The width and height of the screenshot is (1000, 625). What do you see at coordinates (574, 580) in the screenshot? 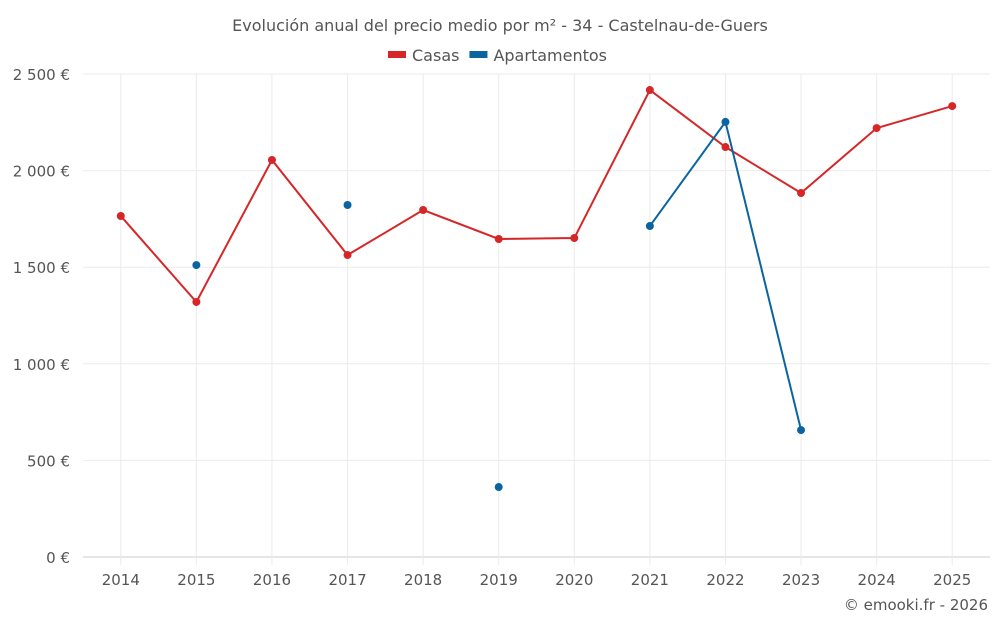
I see `x-tick-label: 2020` at bounding box center [574, 580].